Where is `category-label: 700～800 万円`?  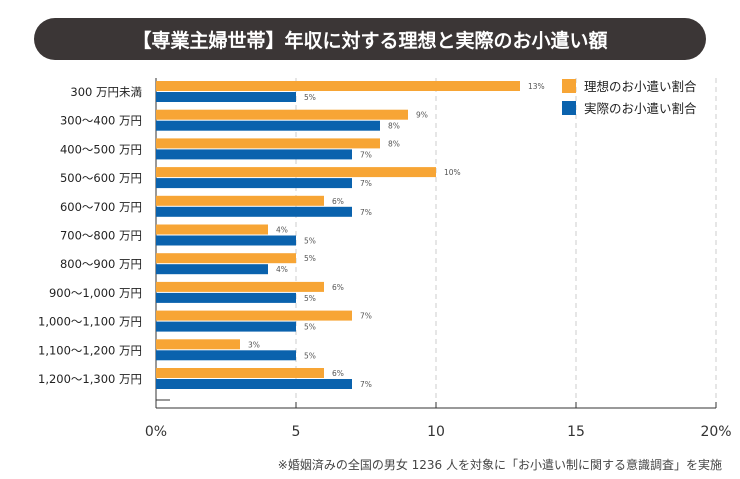 category-label: 700～800 万円 is located at coordinates (101, 236).